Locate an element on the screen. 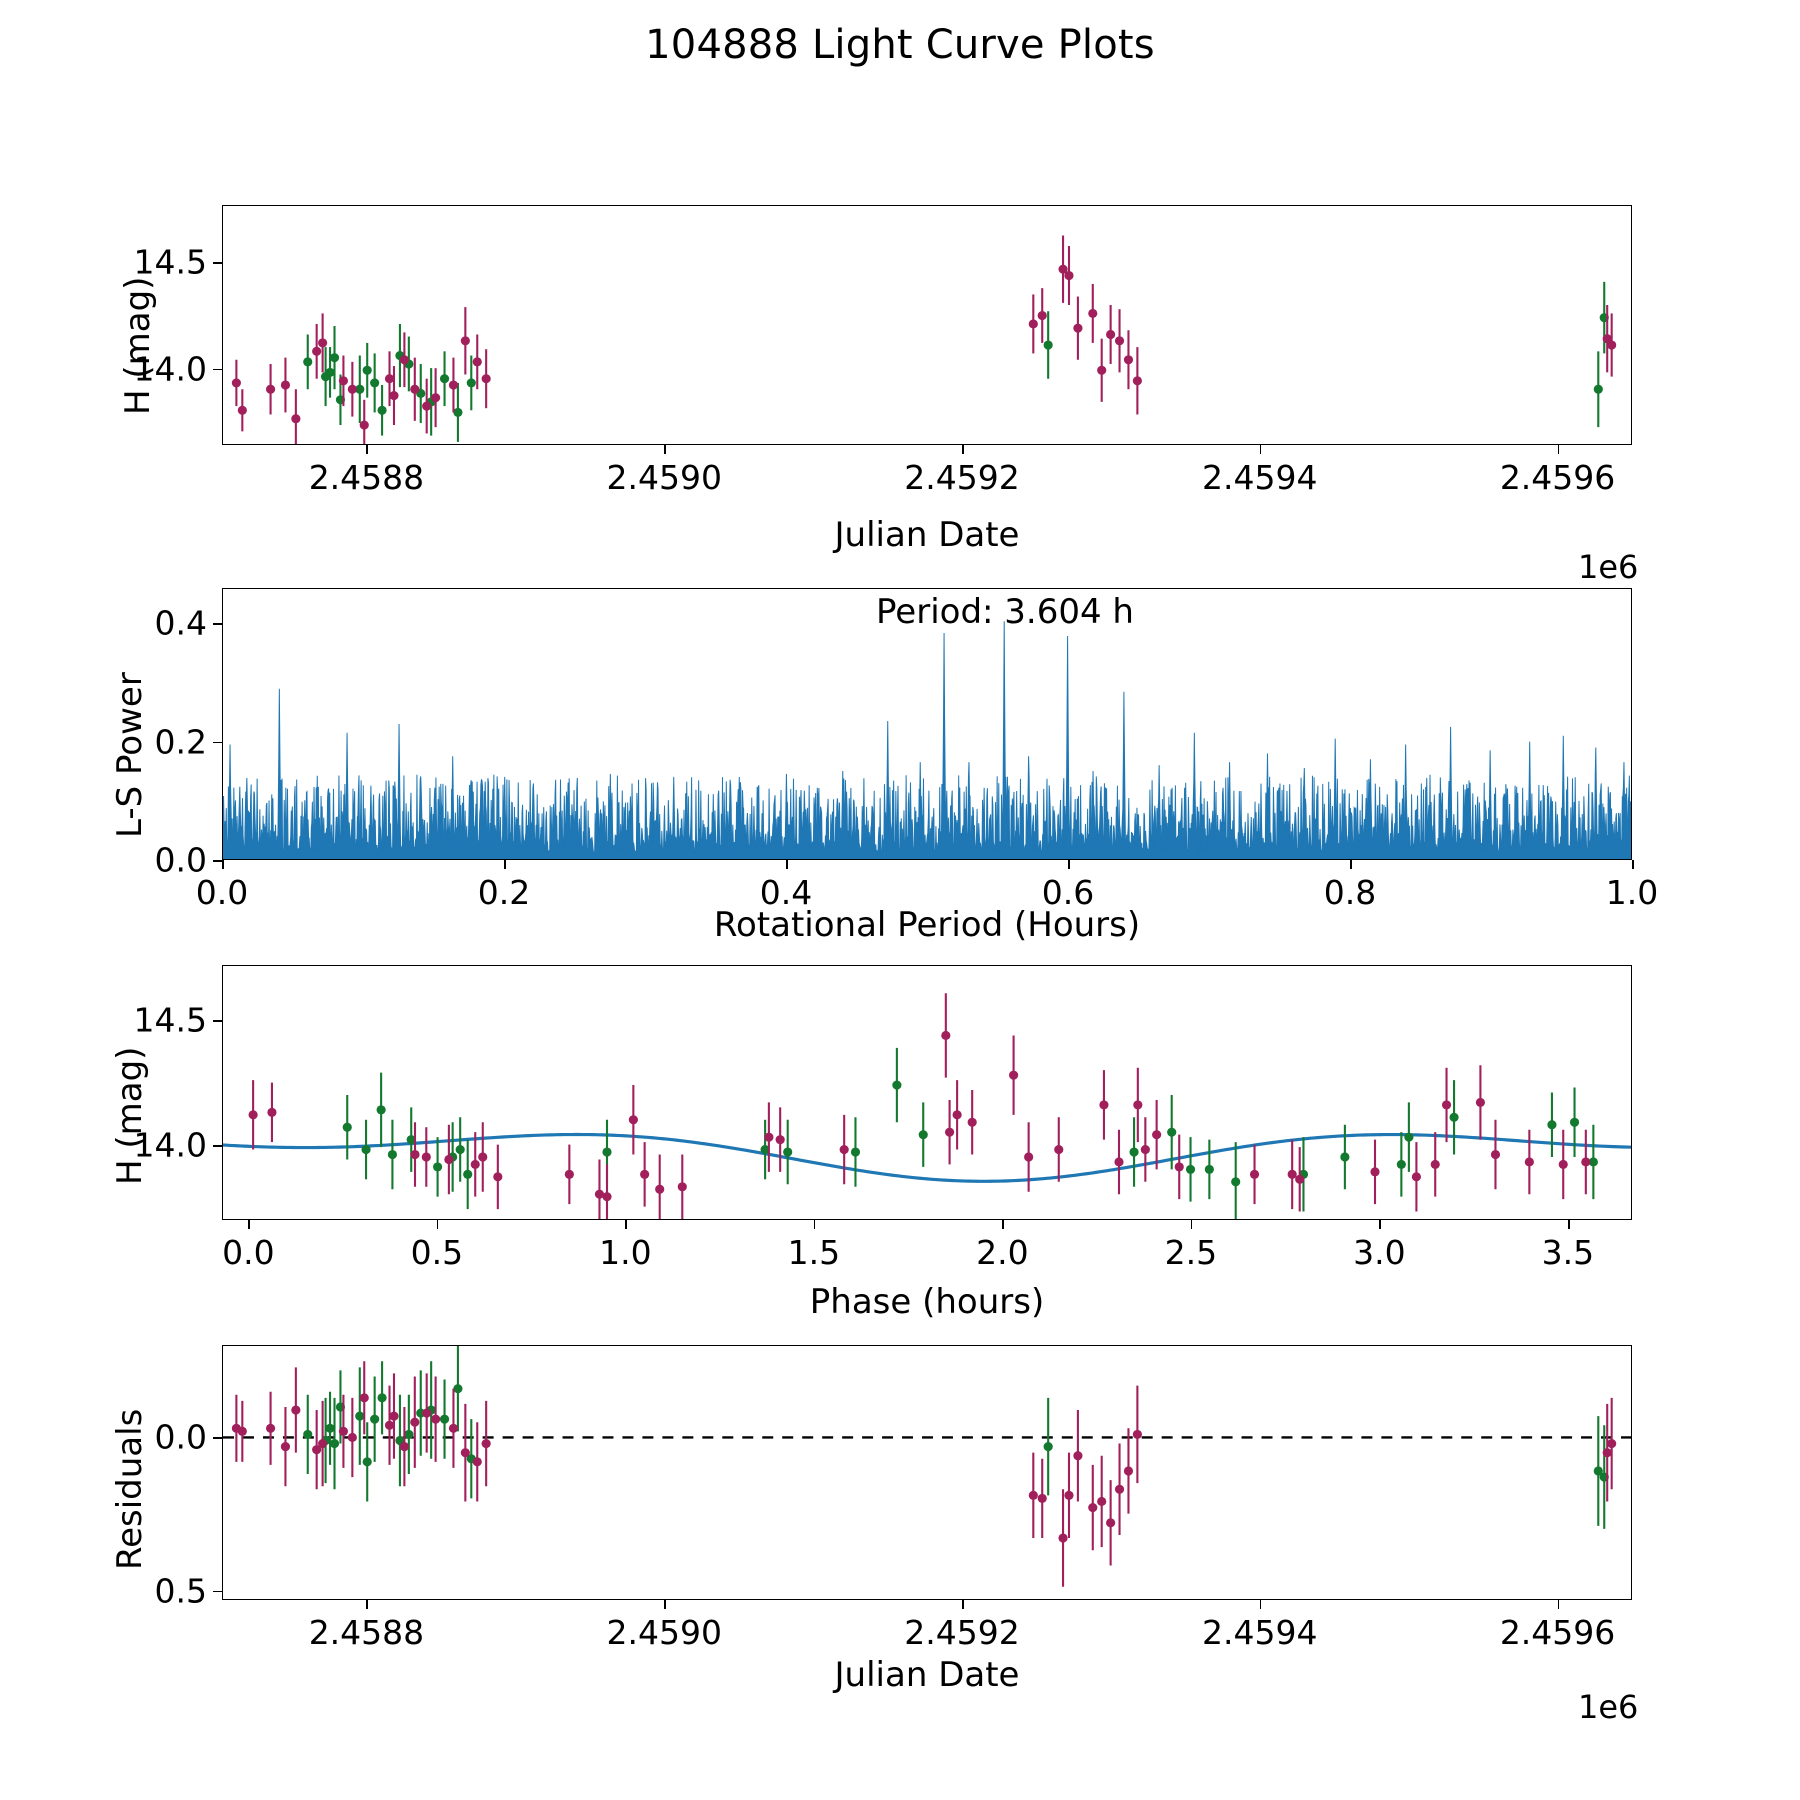 This screenshot has height=1800, width=1800. y-tick-label: 0.5 is located at coordinates (180, 1591).